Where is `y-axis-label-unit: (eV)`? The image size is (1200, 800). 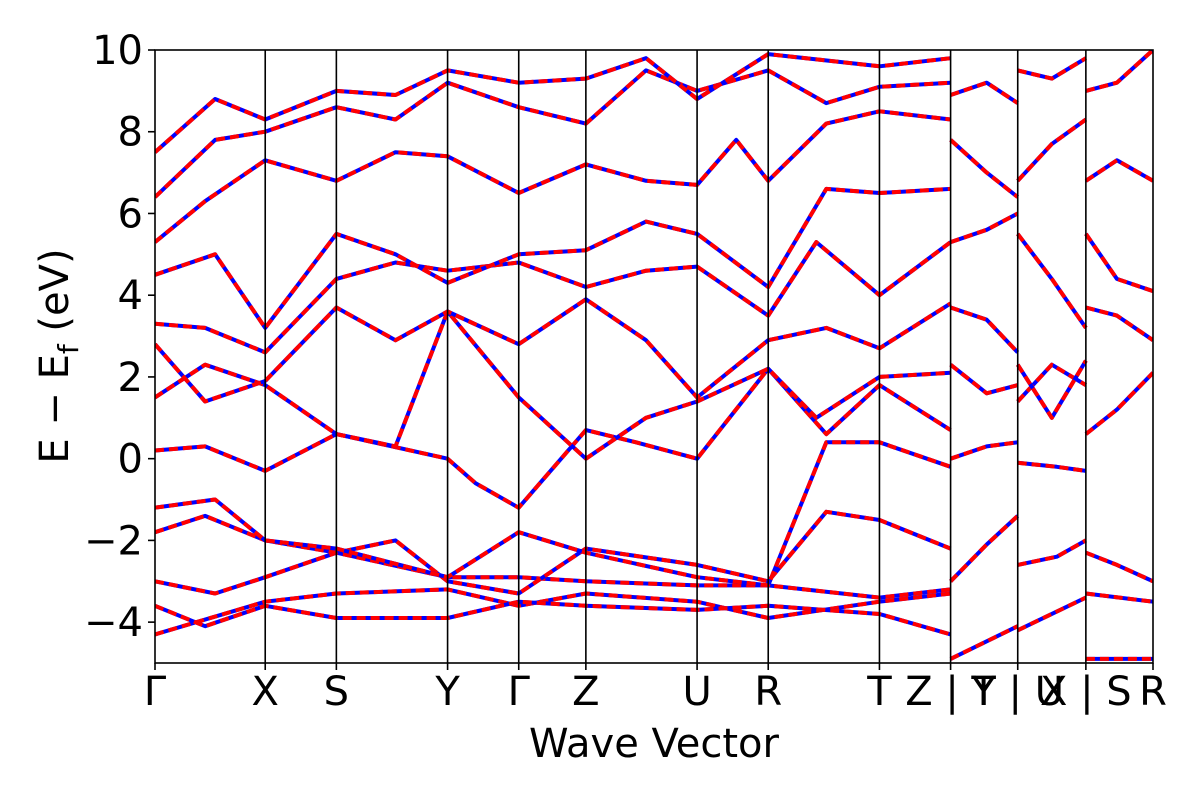
y-axis-label-unit: (eV) is located at coordinates (55, 296).